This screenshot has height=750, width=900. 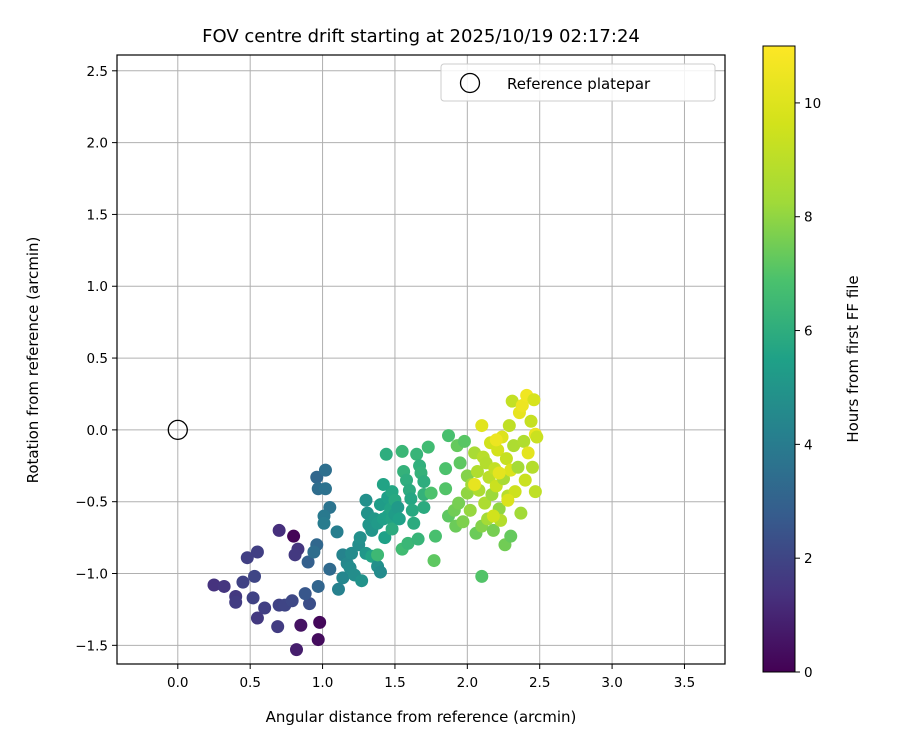 What do you see at coordinates (808, 559) in the screenshot?
I see `colorbar-tick-label: 2` at bounding box center [808, 559].